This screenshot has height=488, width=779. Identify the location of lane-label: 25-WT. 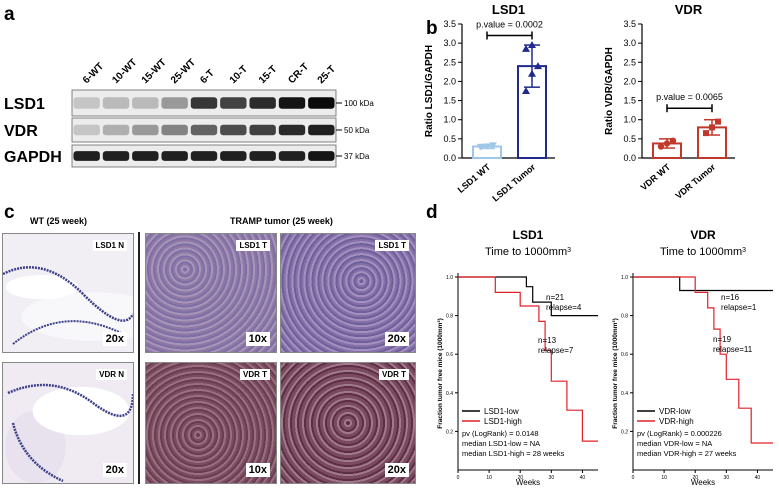
(183, 71).